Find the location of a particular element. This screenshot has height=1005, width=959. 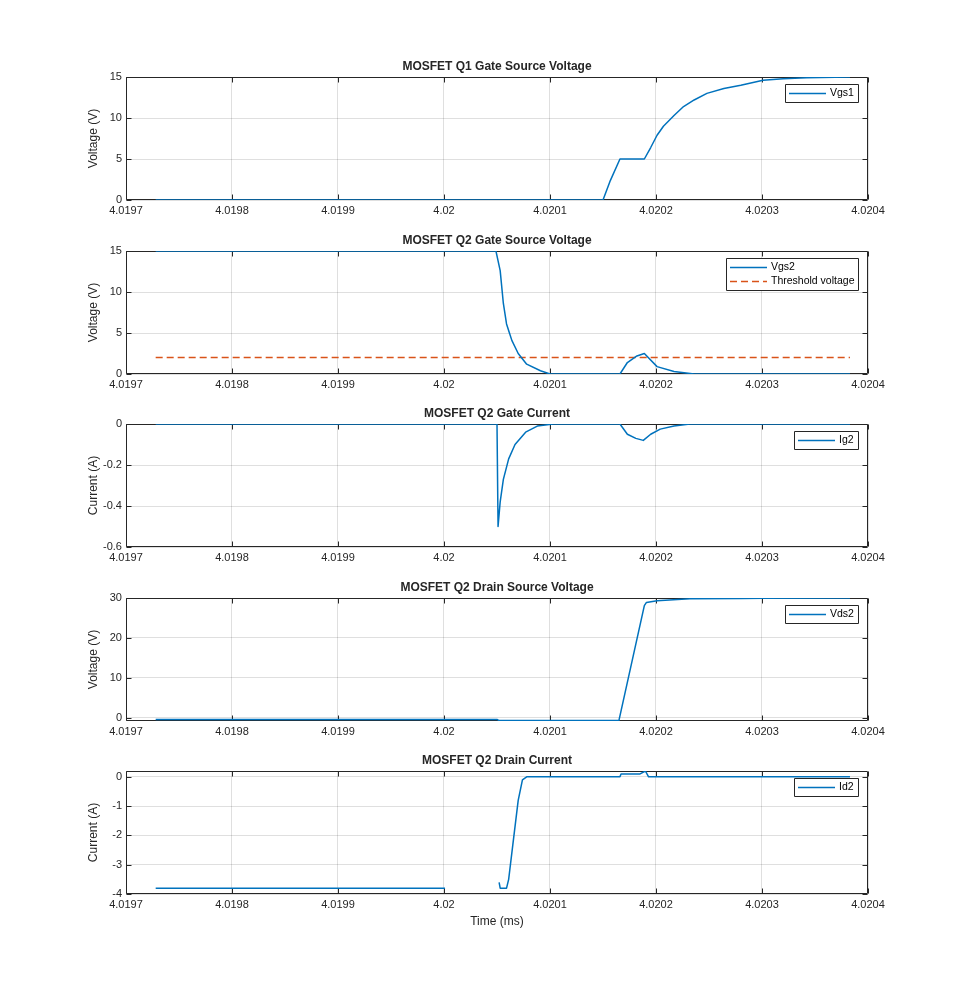

chart-title: MOSFET Q1 Gate Source Voltage is located at coordinates (497, 66).